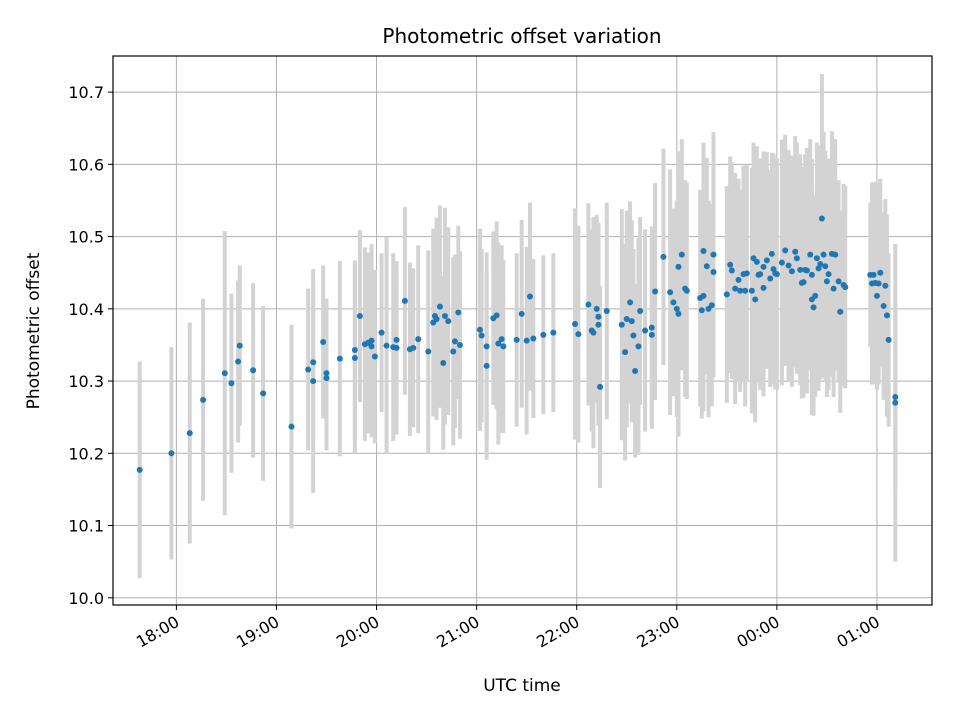 This screenshot has width=960, height=720. Describe the element at coordinates (86, 526) in the screenshot. I see `y-tick-label: 10.1` at that location.